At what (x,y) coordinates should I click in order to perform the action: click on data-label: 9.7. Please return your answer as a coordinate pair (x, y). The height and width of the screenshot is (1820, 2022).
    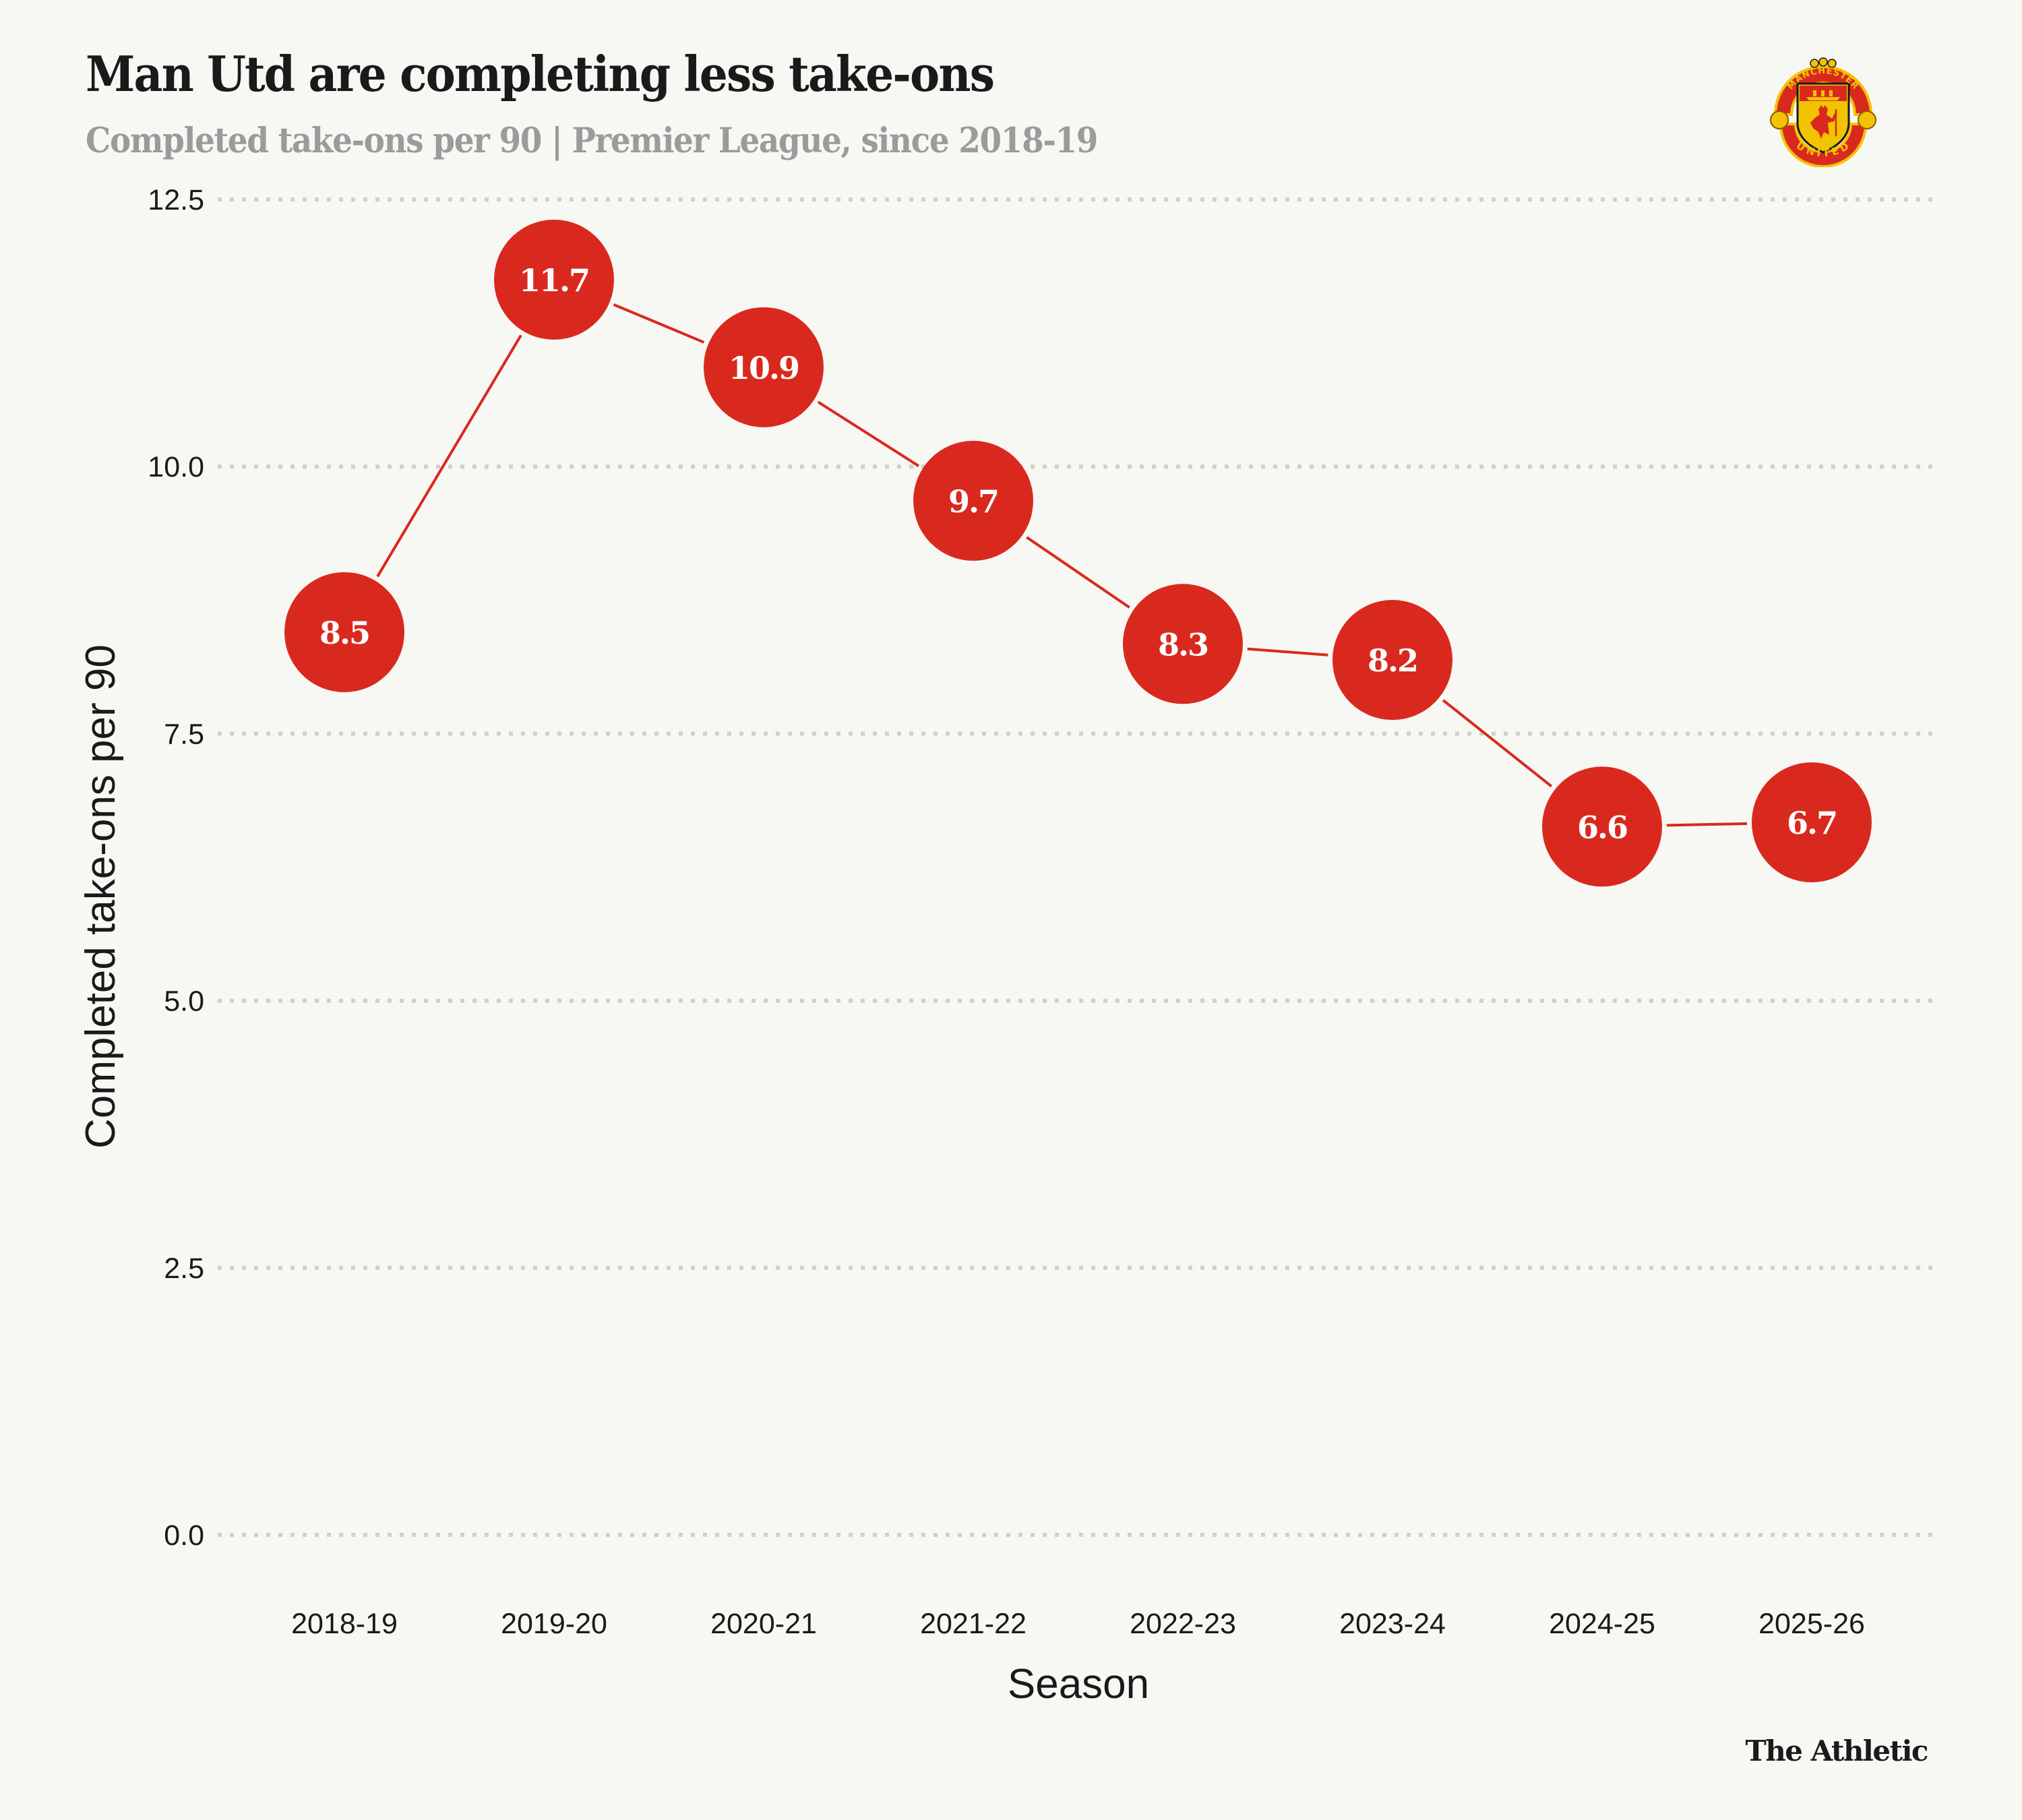
    Looking at the image, I should click on (973, 501).